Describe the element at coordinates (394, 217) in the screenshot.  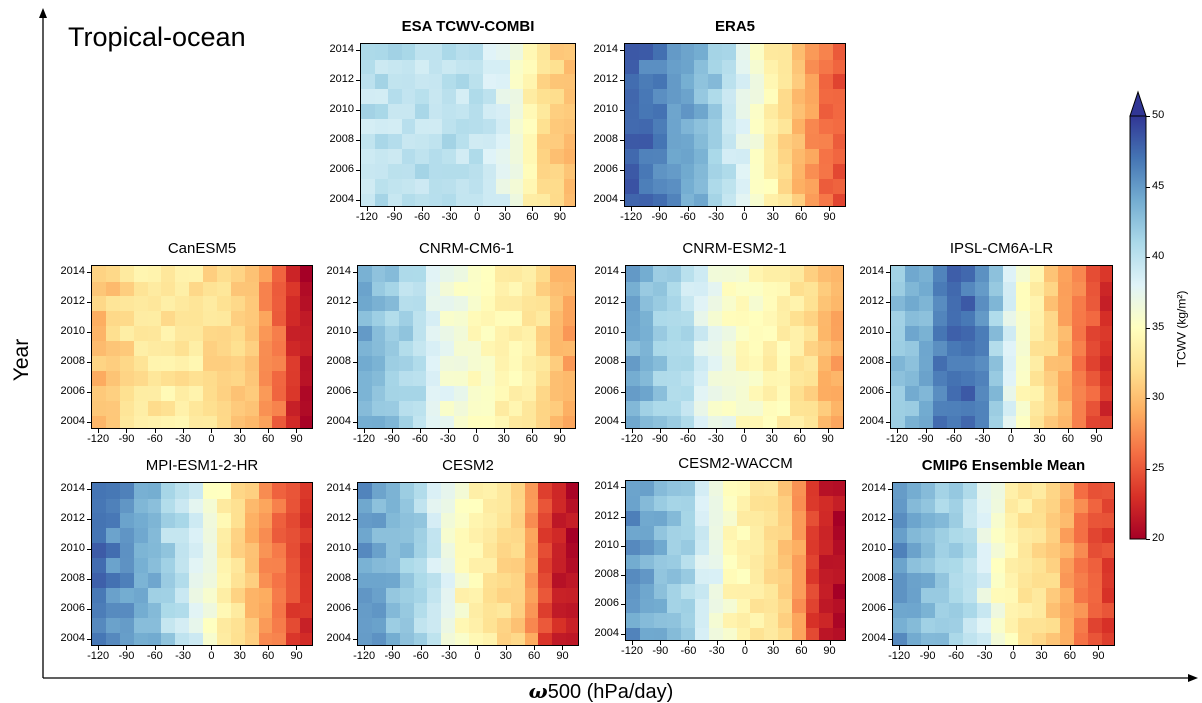
I see `x-tick-label: -90` at that location.